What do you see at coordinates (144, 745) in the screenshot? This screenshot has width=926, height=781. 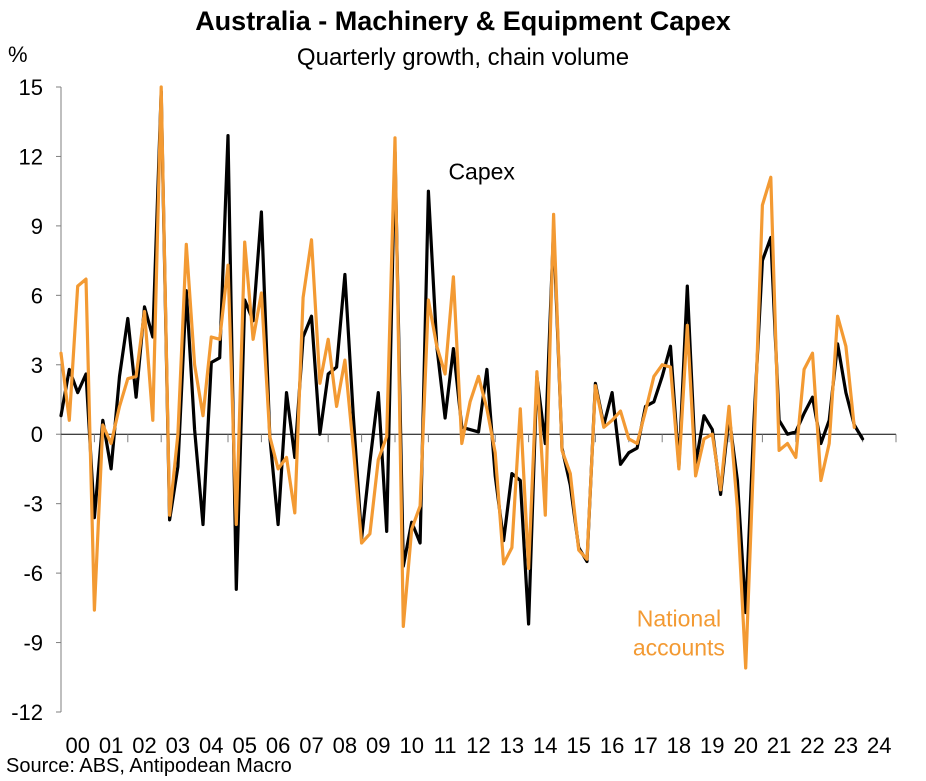 I see `x-tick-label: 02` at bounding box center [144, 745].